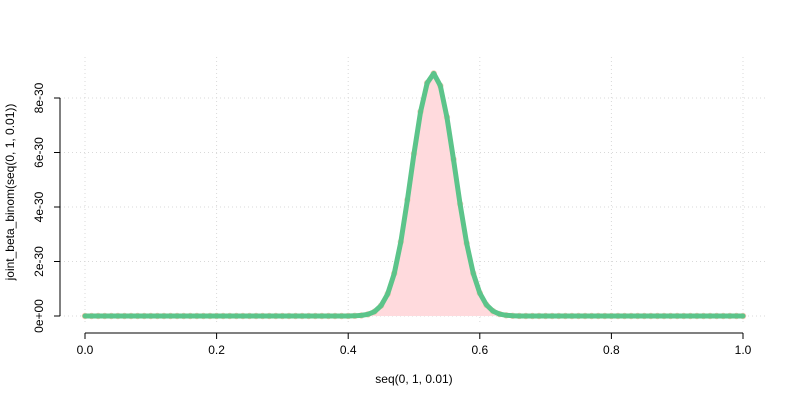  I want to click on y-axis-label: joint_beta_binom(seq(0, 1, 0.01)), so click(10, 193).